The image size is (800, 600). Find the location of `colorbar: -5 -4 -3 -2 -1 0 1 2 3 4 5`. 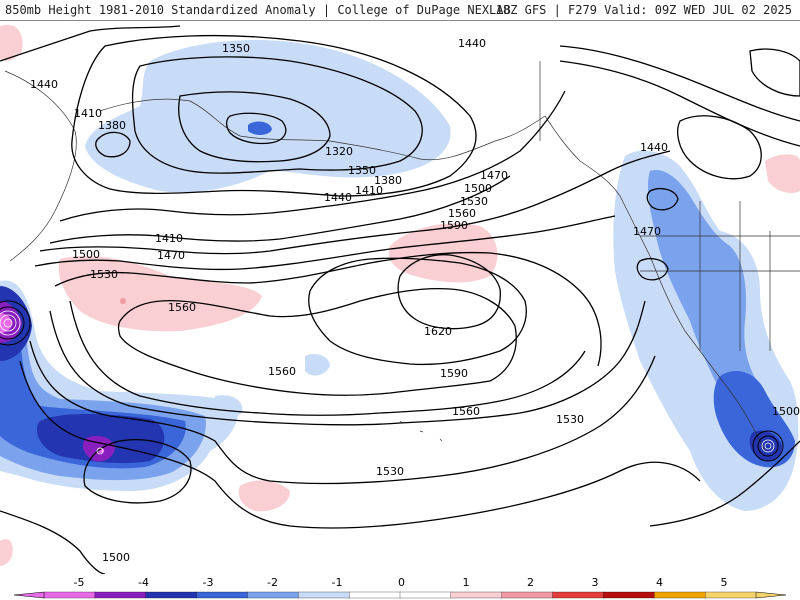

colorbar: -5 -4 -3 -2 -1 0 1 2 3 4 5 is located at coordinates (400, 587).